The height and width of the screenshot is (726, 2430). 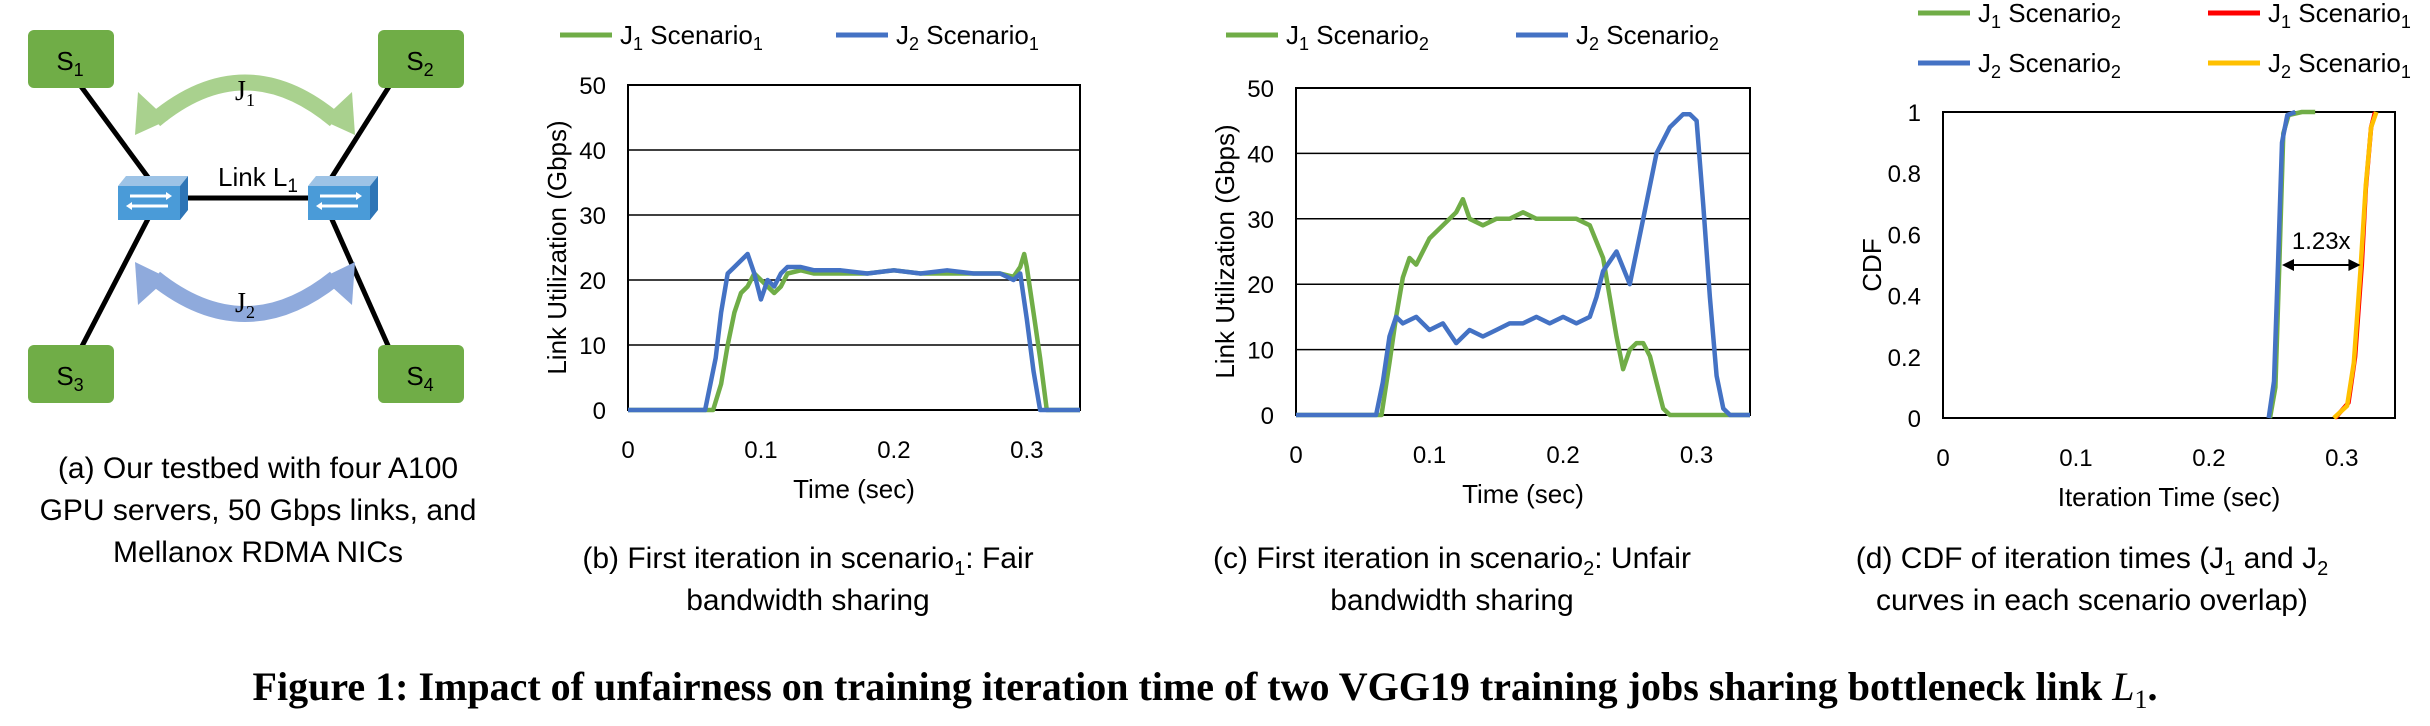 I want to click on j2-curved-arrow-icon, so click(x=245, y=292).